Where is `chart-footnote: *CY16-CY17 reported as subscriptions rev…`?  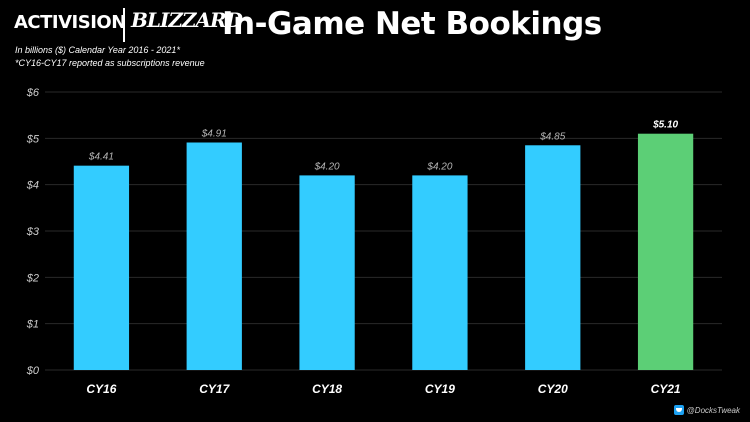 chart-footnote: *CY16-CY17 reported as subscriptions rev… is located at coordinates (110, 63).